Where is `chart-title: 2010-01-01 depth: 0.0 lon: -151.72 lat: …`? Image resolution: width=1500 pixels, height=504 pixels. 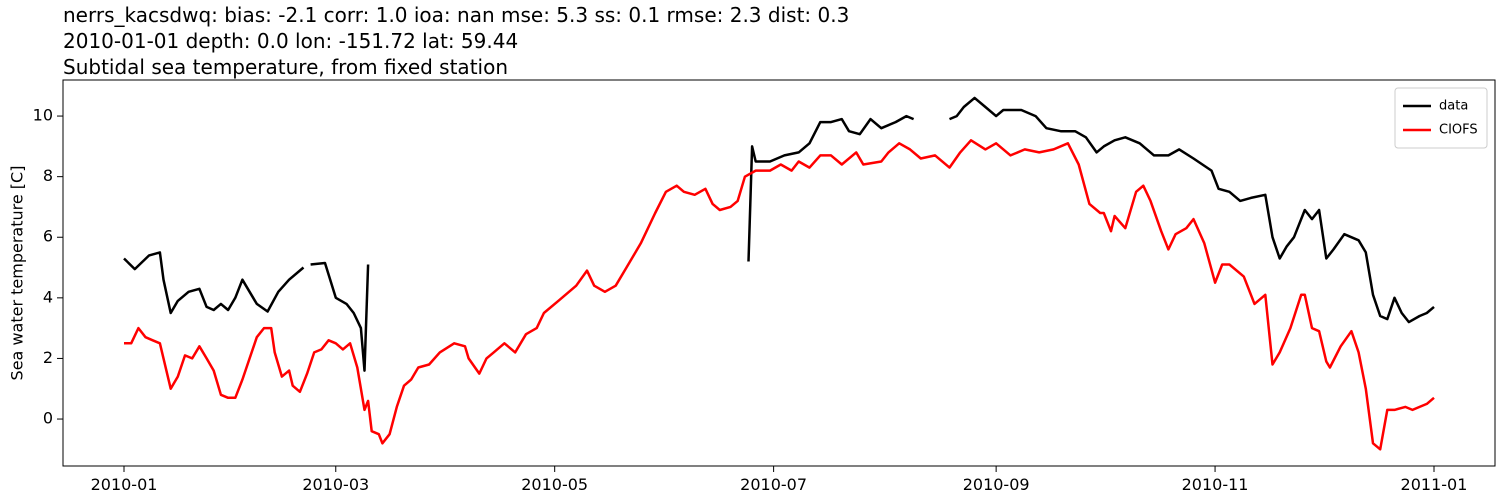 chart-title: 2010-01-01 depth: 0.0 lon: -151.72 lat: … is located at coordinates (290, 41).